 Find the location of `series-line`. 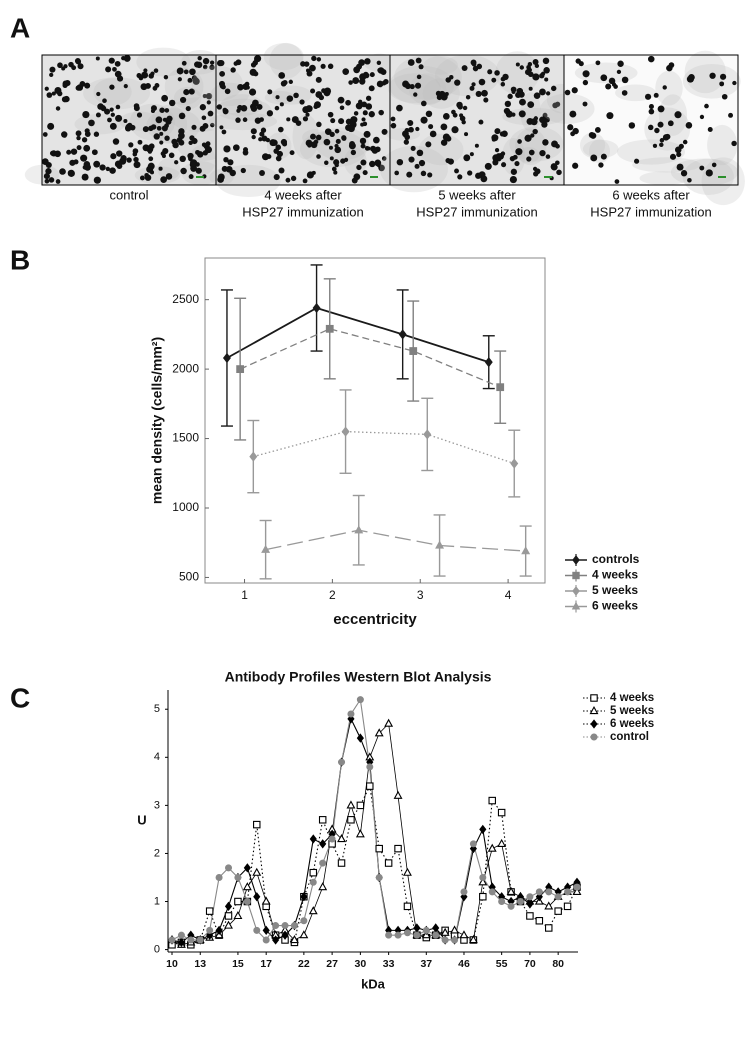

series-line is located at coordinates (370, 358).